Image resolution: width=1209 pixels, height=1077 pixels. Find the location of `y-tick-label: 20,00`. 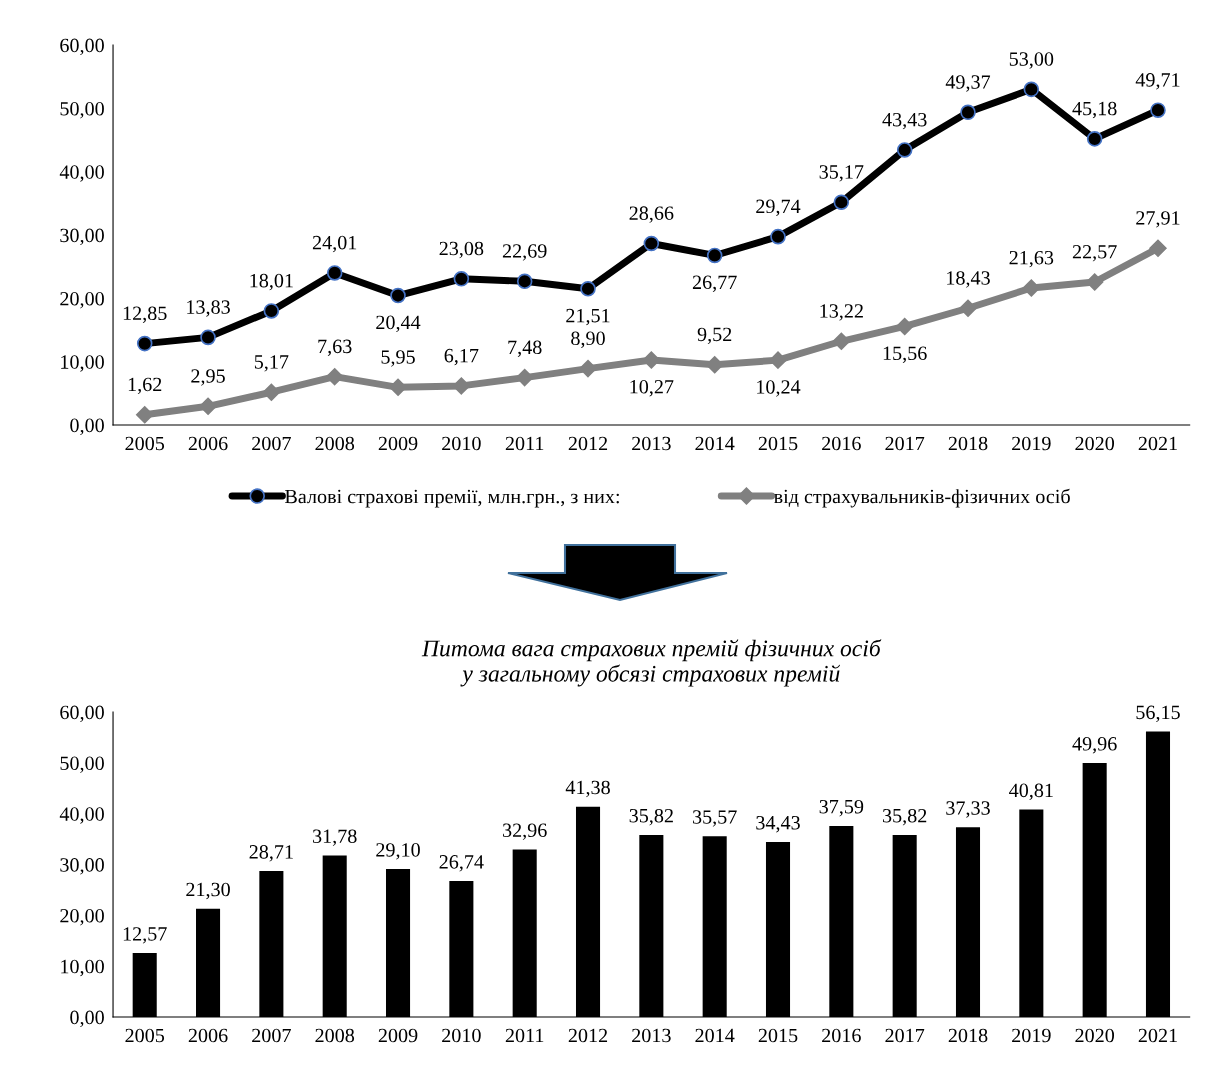

y-tick-label: 20,00 is located at coordinates (82, 917).